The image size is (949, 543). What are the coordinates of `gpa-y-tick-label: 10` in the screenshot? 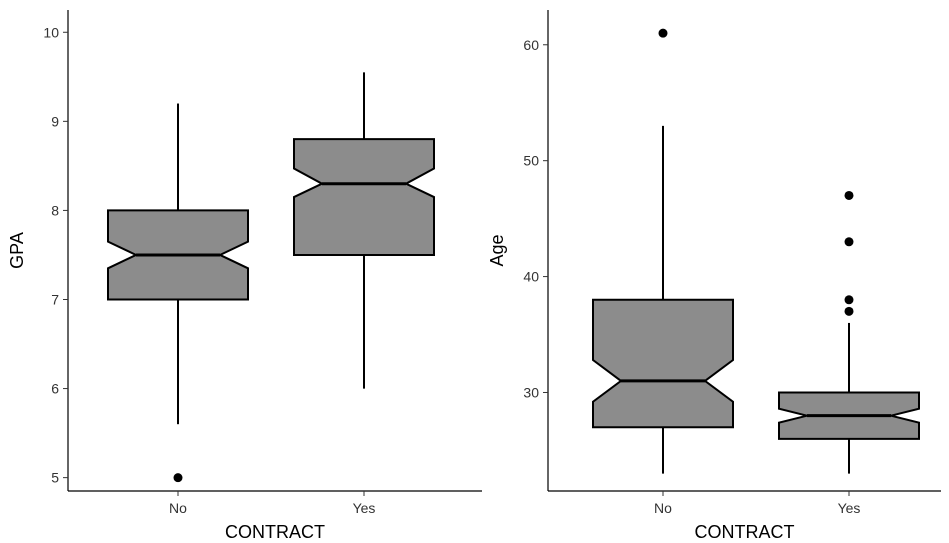 It's located at (51, 32).